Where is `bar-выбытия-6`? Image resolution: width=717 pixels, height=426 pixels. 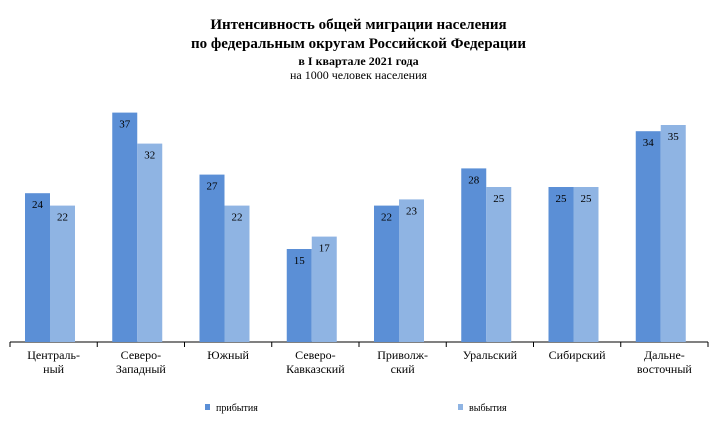
bar-выбытия-6 is located at coordinates (586, 264).